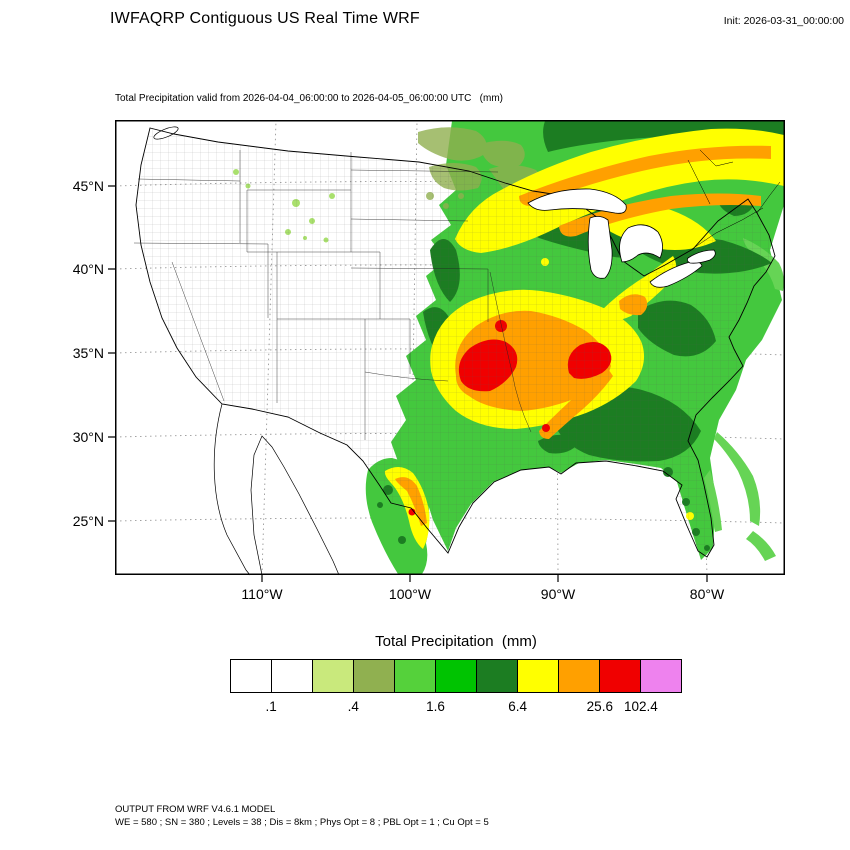  Describe the element at coordinates (262, 594) in the screenshot. I see `lon-axis-label: 110°W` at that location.